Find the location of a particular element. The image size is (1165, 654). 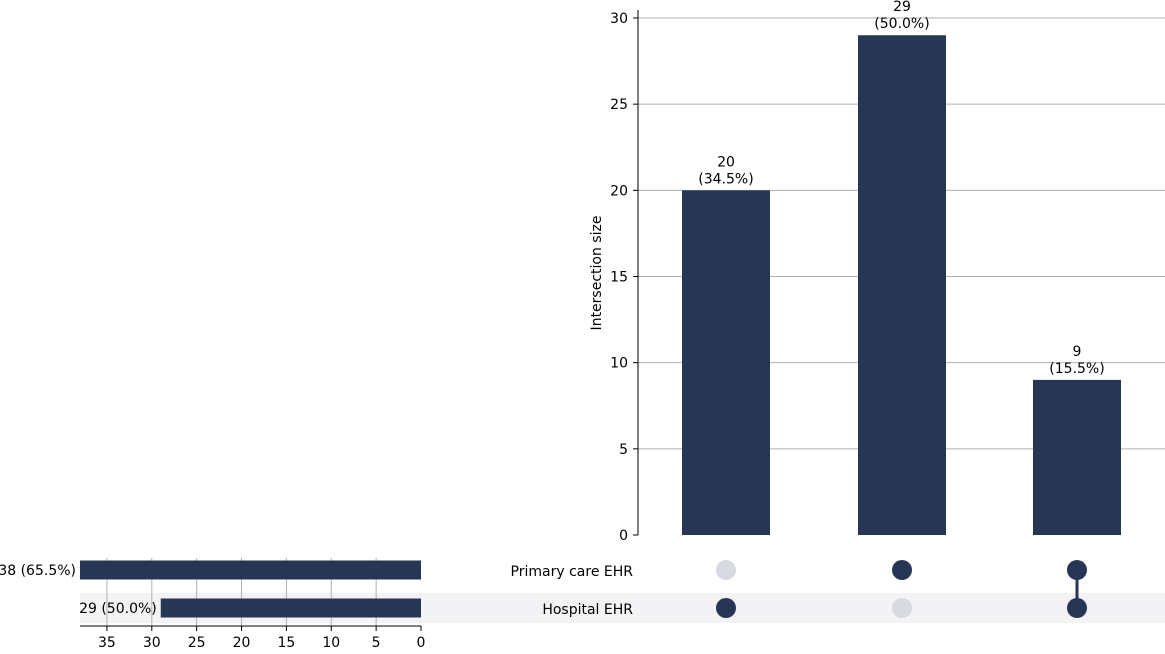

intersection-count-label: 20 is located at coordinates (726, 162).